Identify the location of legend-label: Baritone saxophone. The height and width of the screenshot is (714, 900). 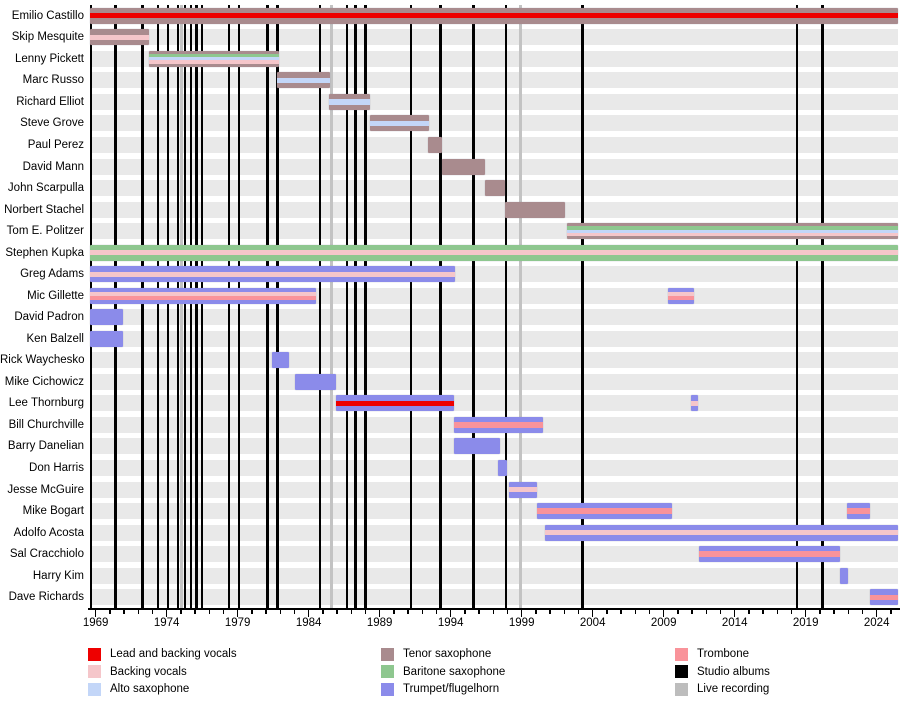
(454, 671).